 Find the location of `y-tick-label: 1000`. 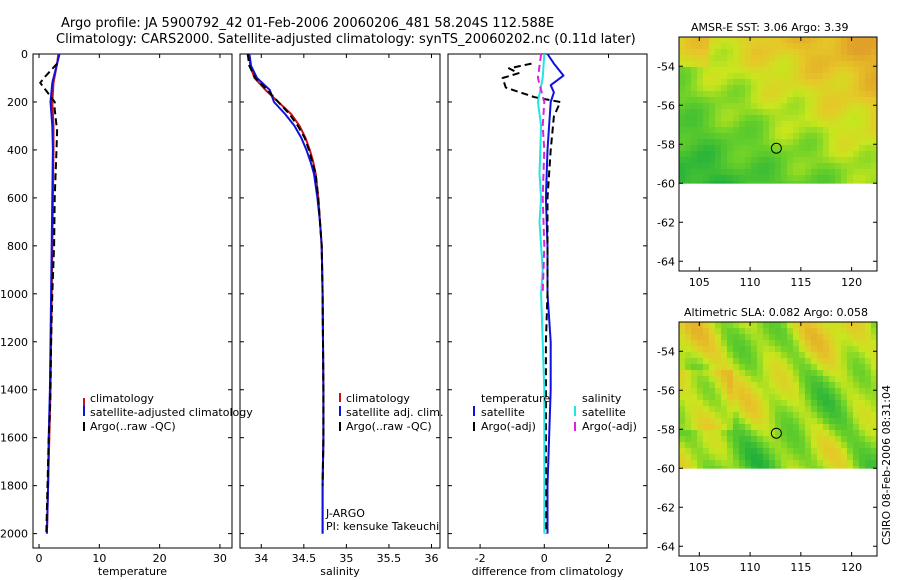

y-tick-label: 1000 is located at coordinates (14, 294).